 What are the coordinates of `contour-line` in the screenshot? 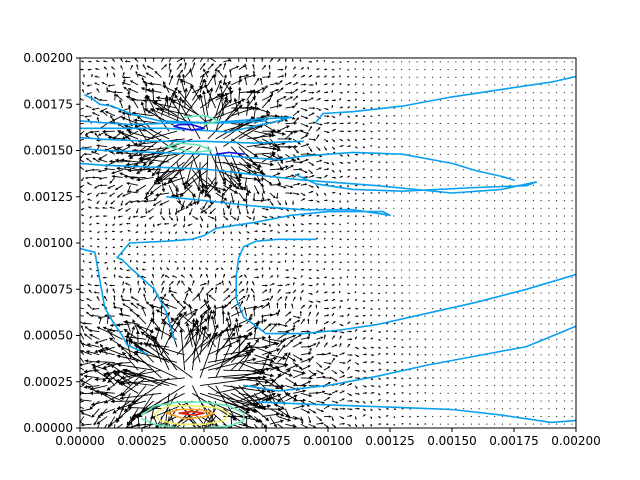 It's located at (405, 286).